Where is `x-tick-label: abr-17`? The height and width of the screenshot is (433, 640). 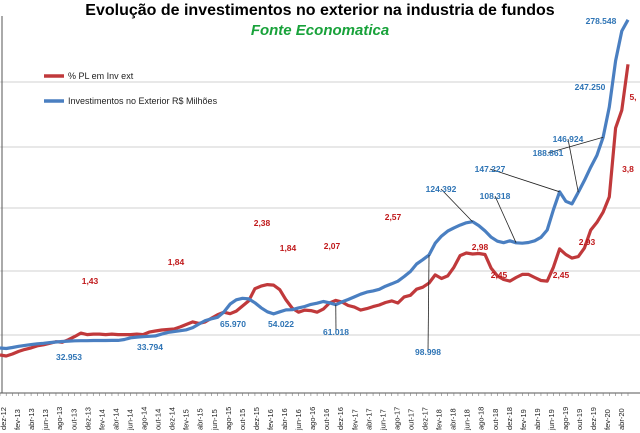 x-tick-label: abr-17 is located at coordinates (368, 419).